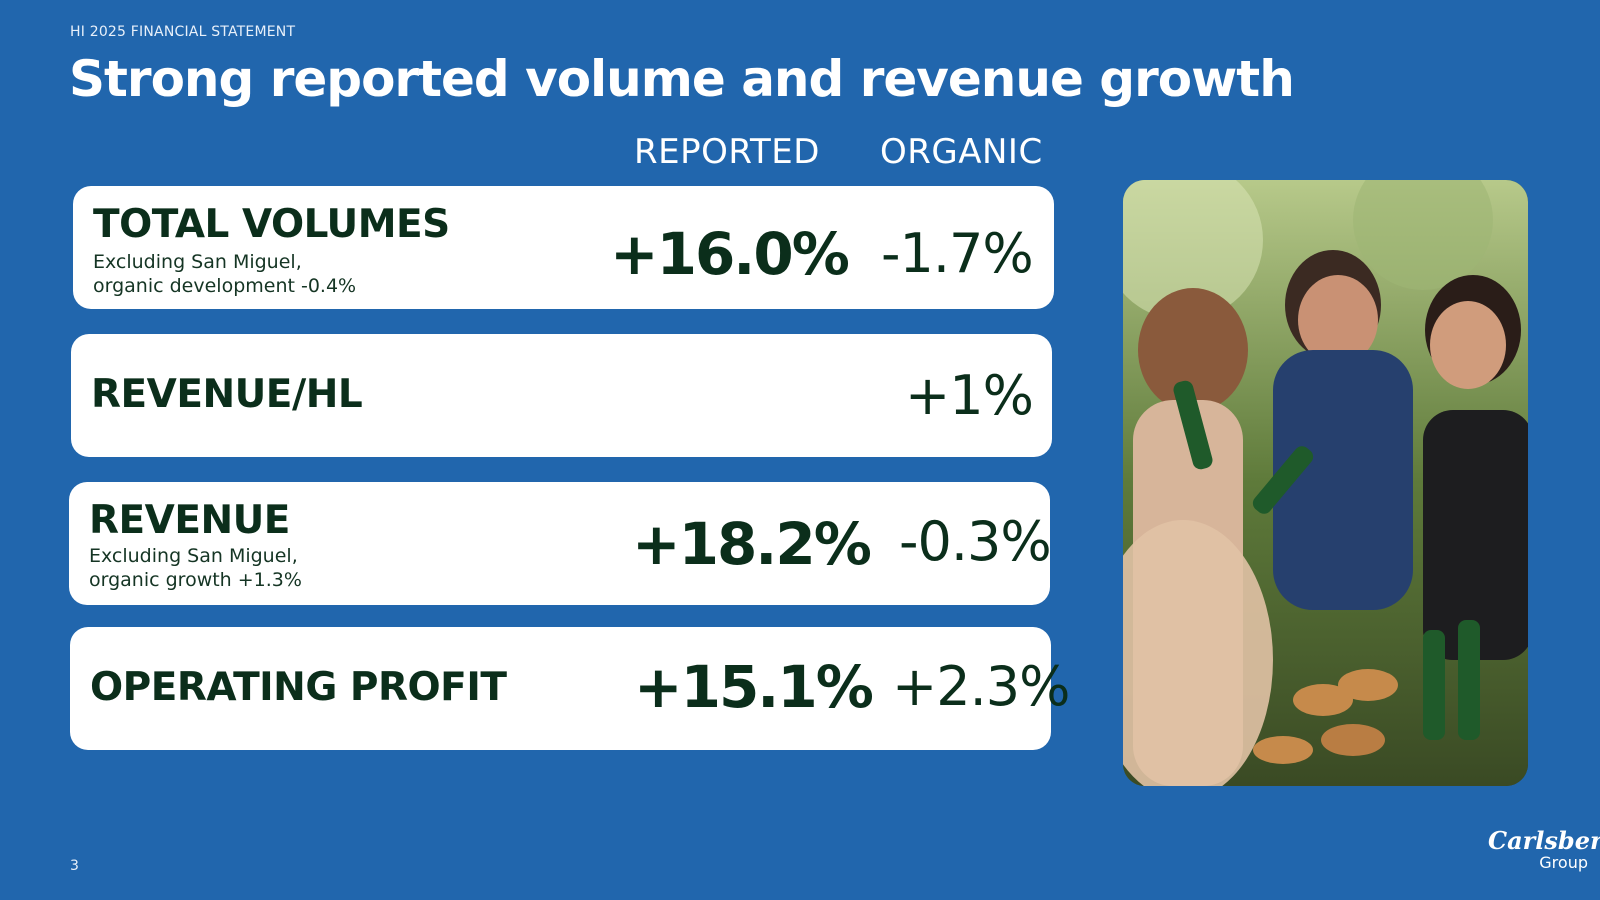 This screenshot has height=900, width=1600. What do you see at coordinates (981, 686) in the screenshot?
I see `organic-value: +2.3%` at bounding box center [981, 686].